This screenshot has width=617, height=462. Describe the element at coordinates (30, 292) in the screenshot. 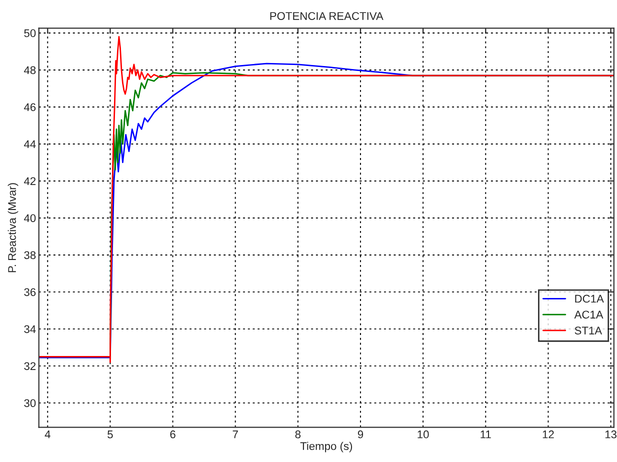

I see `y-tick-label: 36` at that location.